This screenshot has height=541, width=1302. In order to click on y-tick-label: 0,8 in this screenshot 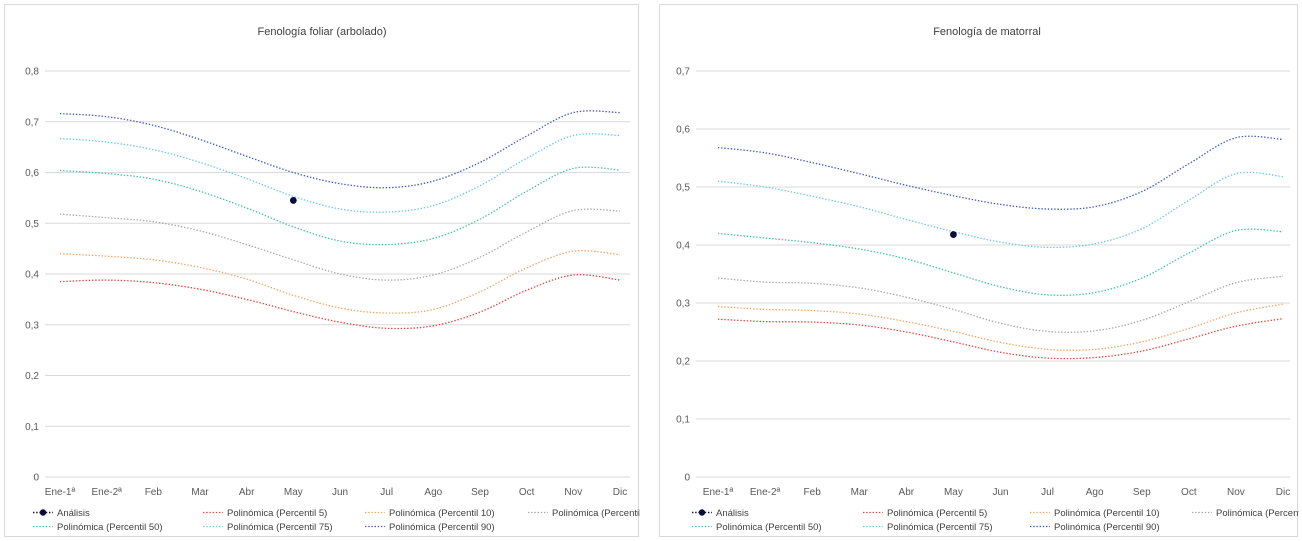, I will do `click(32, 72)`.